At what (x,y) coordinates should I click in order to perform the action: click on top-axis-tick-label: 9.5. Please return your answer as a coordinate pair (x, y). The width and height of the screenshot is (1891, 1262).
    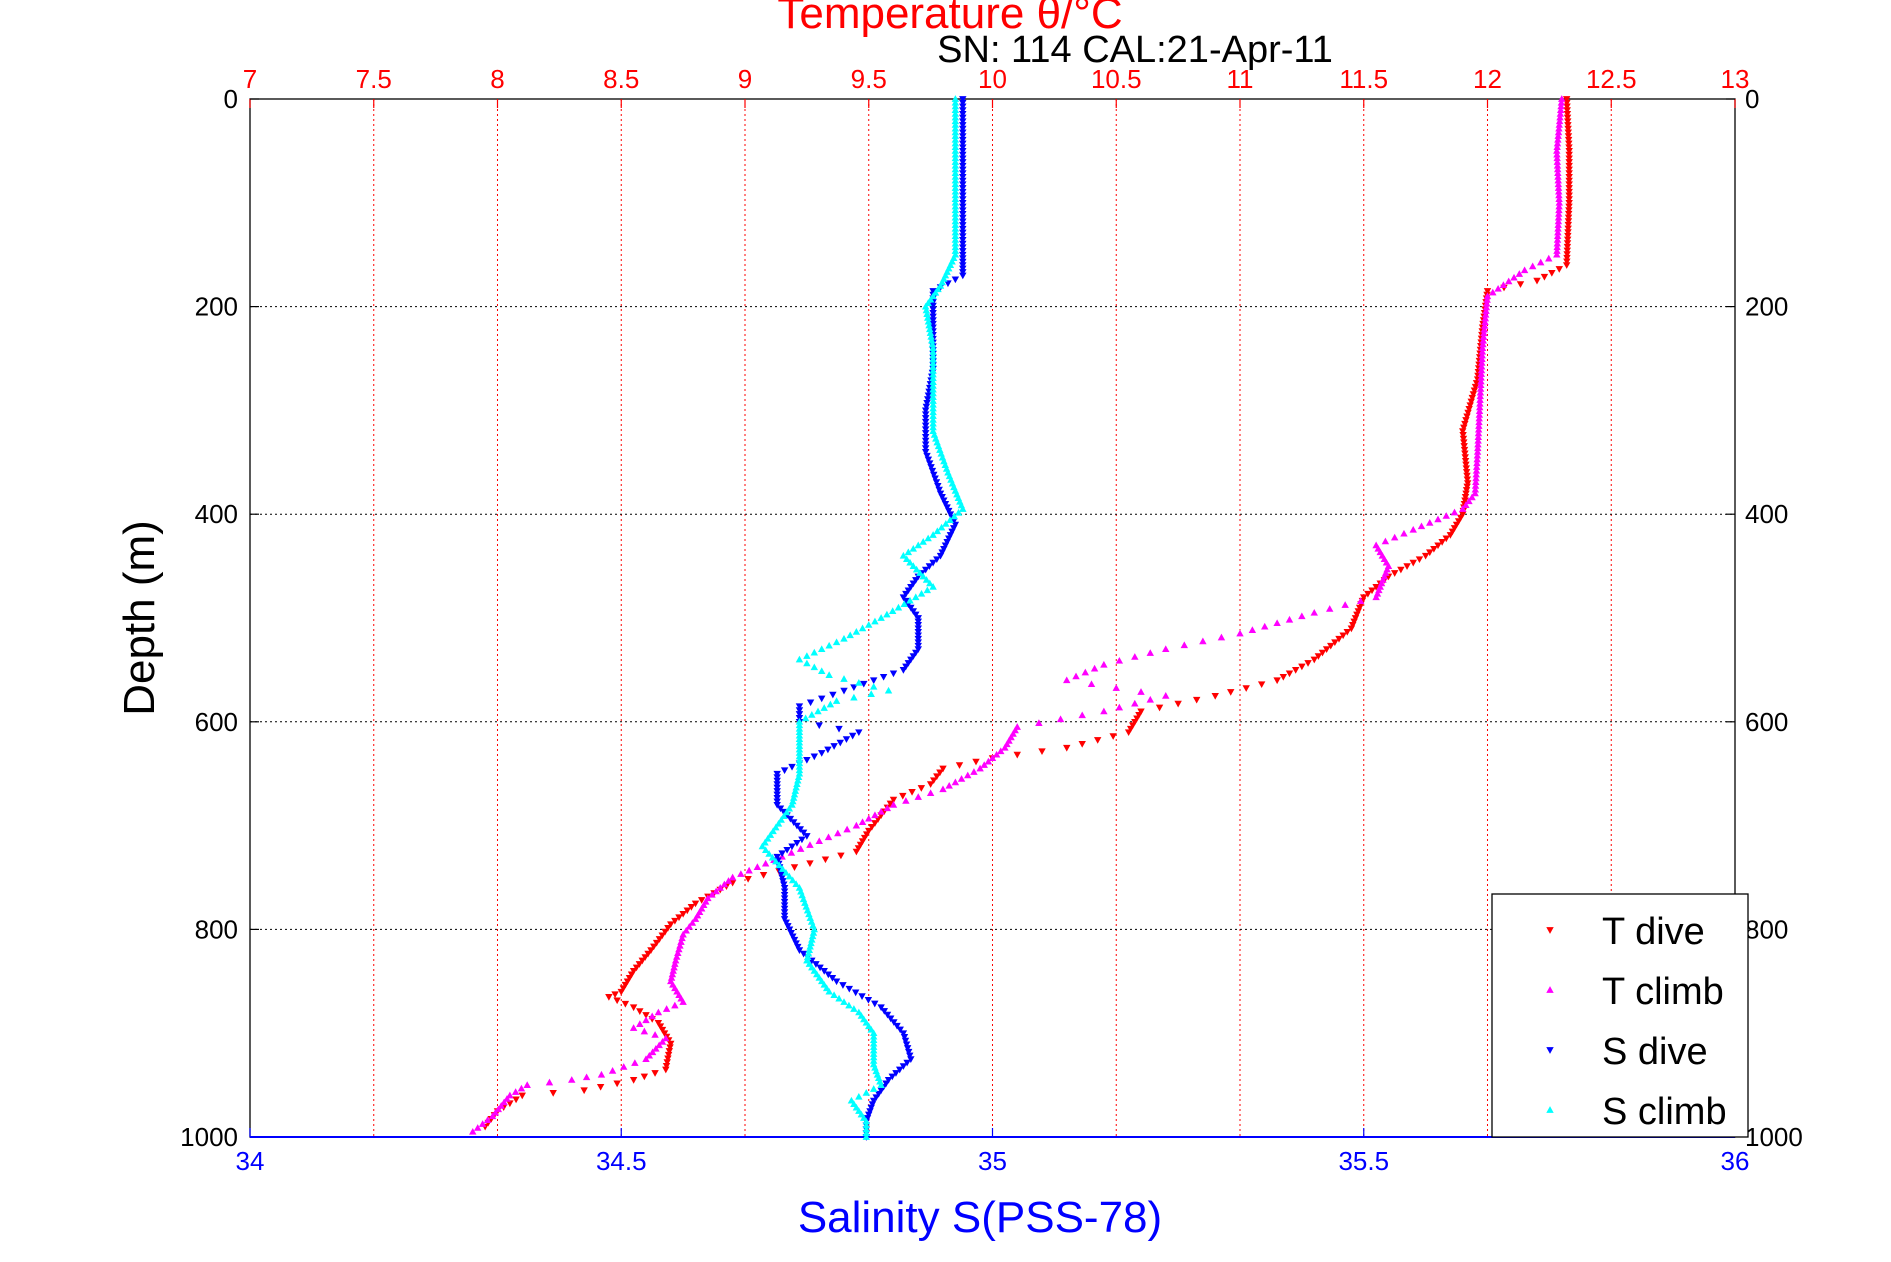
    Looking at the image, I should click on (869, 79).